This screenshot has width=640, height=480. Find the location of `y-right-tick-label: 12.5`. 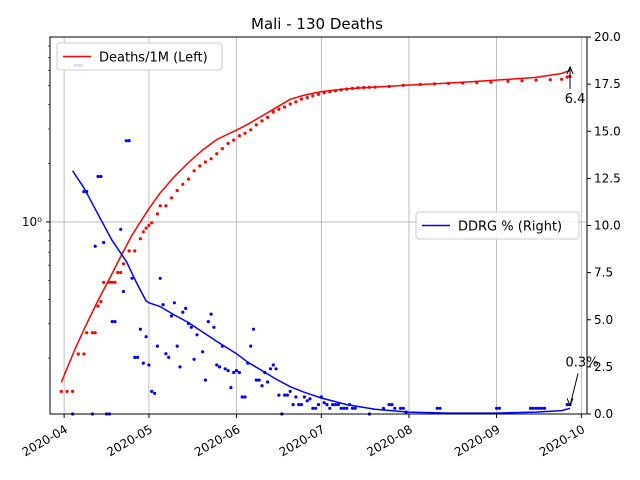

y-right-tick-label: 12.5 is located at coordinates (607, 178).